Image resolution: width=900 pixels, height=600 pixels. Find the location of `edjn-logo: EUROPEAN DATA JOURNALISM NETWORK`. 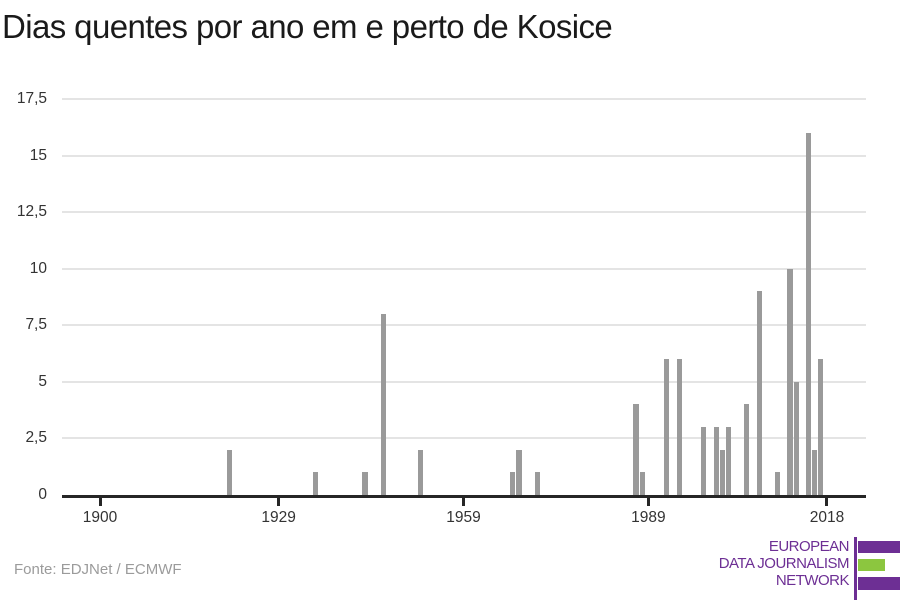

edjn-logo: EUROPEAN DATA JOURNALISM NETWORK is located at coordinates (795, 565).